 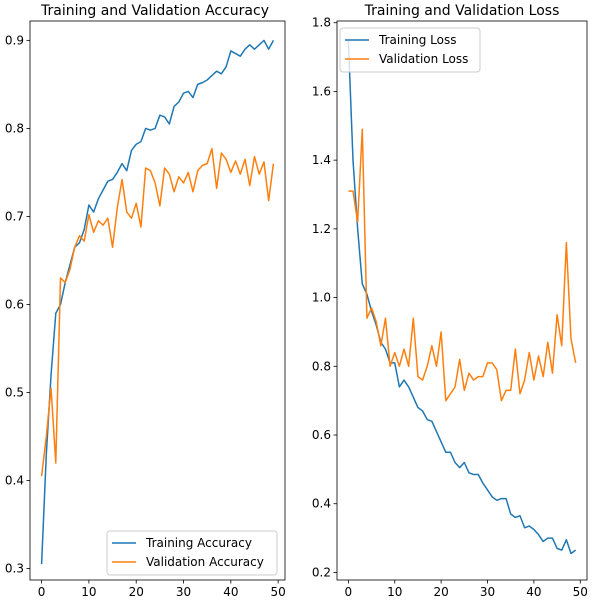 I want to click on accuracy-legend-box, so click(x=192, y=553).